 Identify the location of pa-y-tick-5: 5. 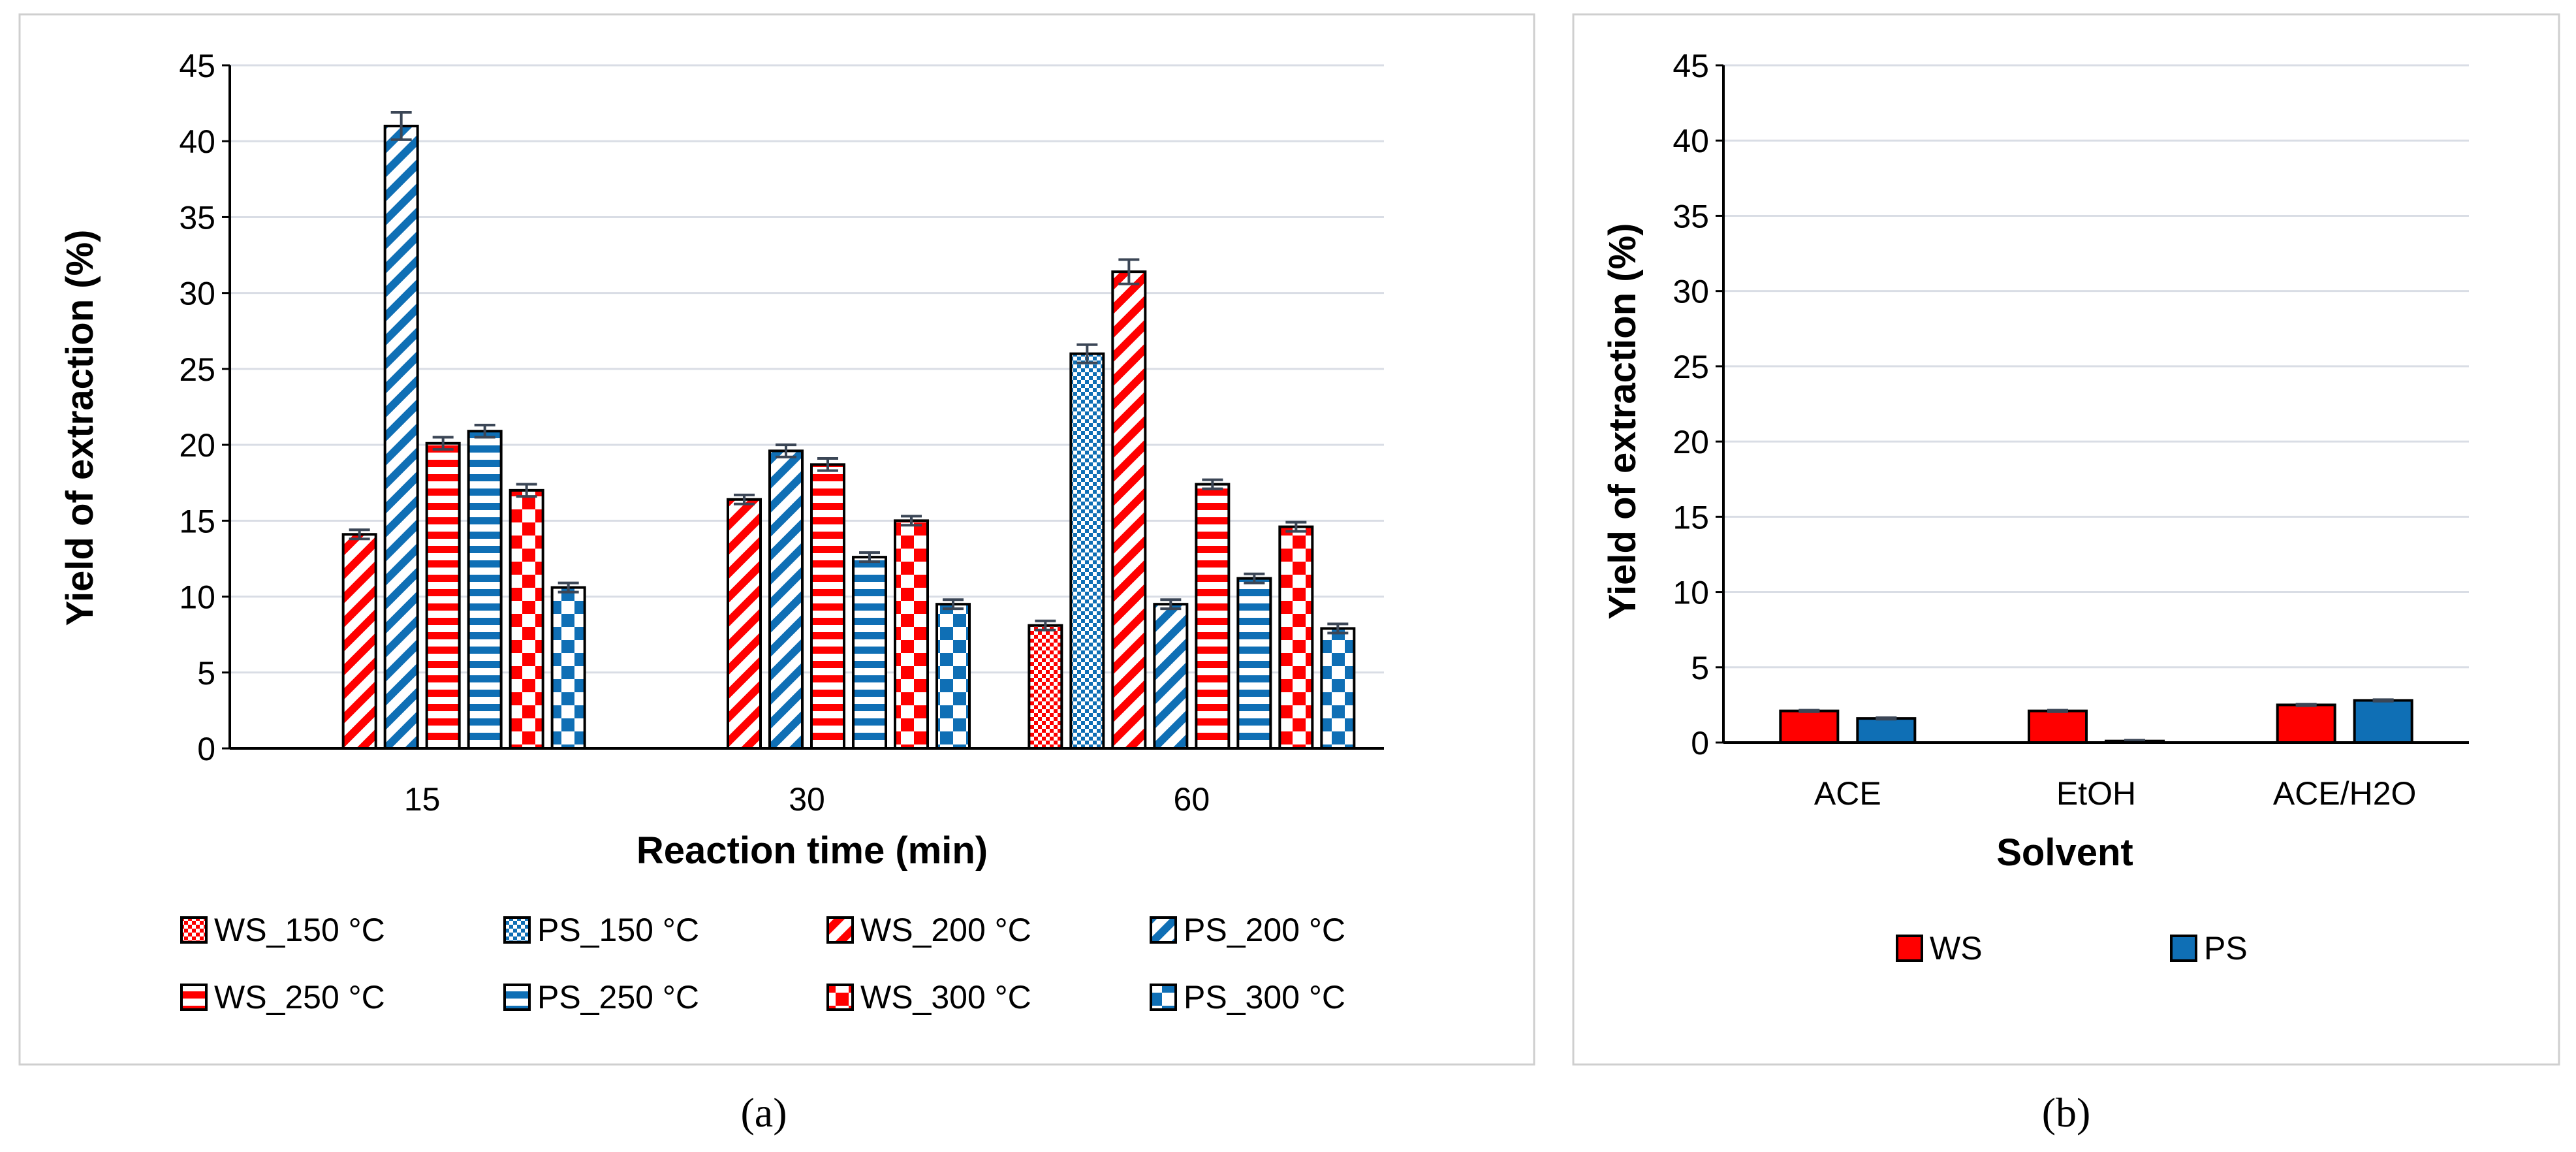
(206, 673).